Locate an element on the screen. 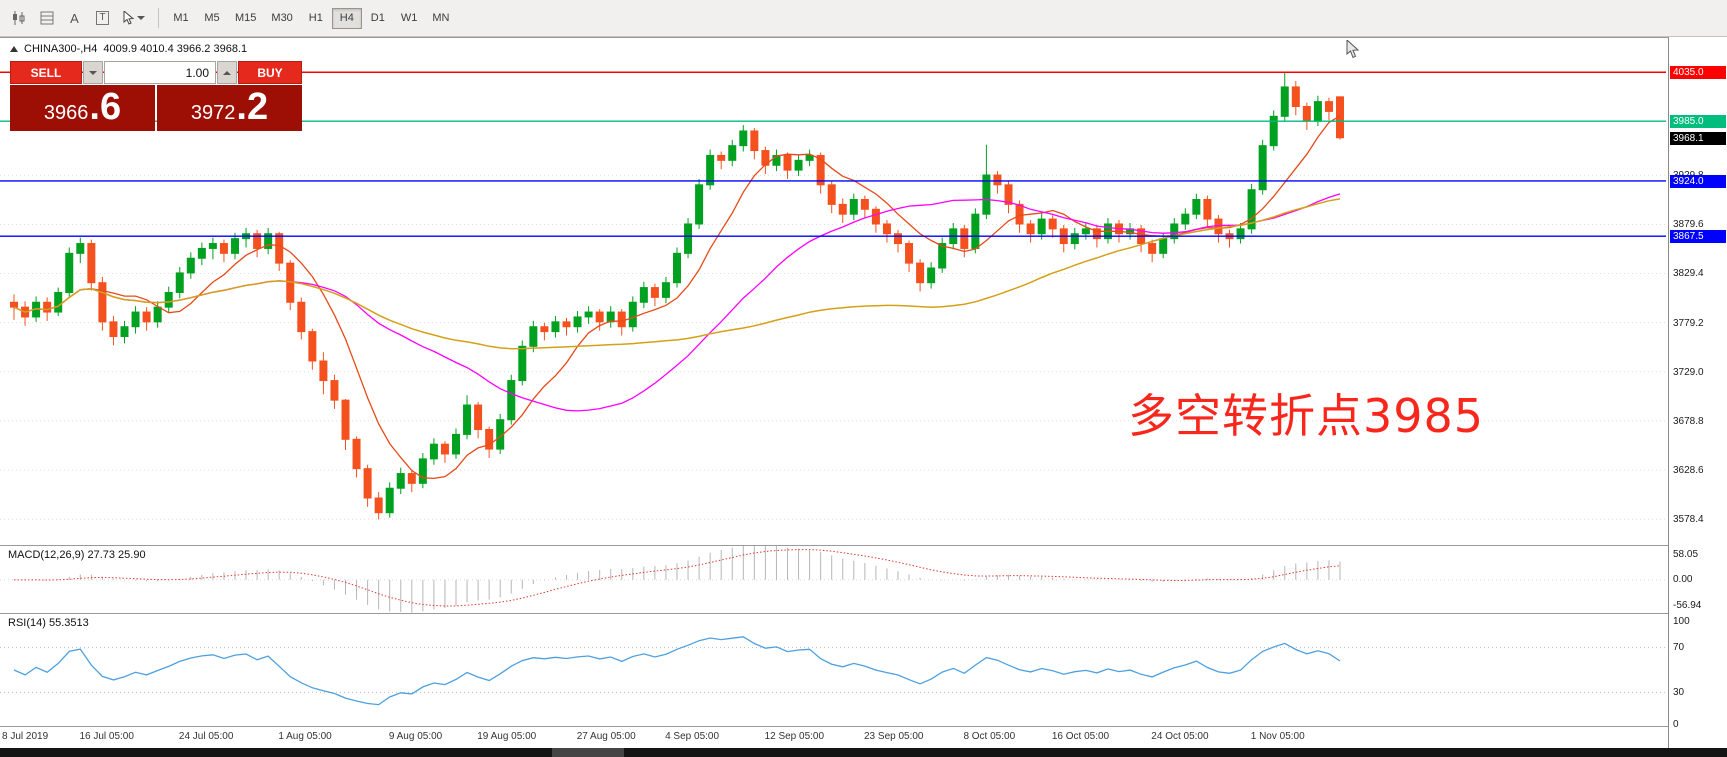 This screenshot has width=1727, height=757. timeframe-button-m15: M15 is located at coordinates (246, 18).